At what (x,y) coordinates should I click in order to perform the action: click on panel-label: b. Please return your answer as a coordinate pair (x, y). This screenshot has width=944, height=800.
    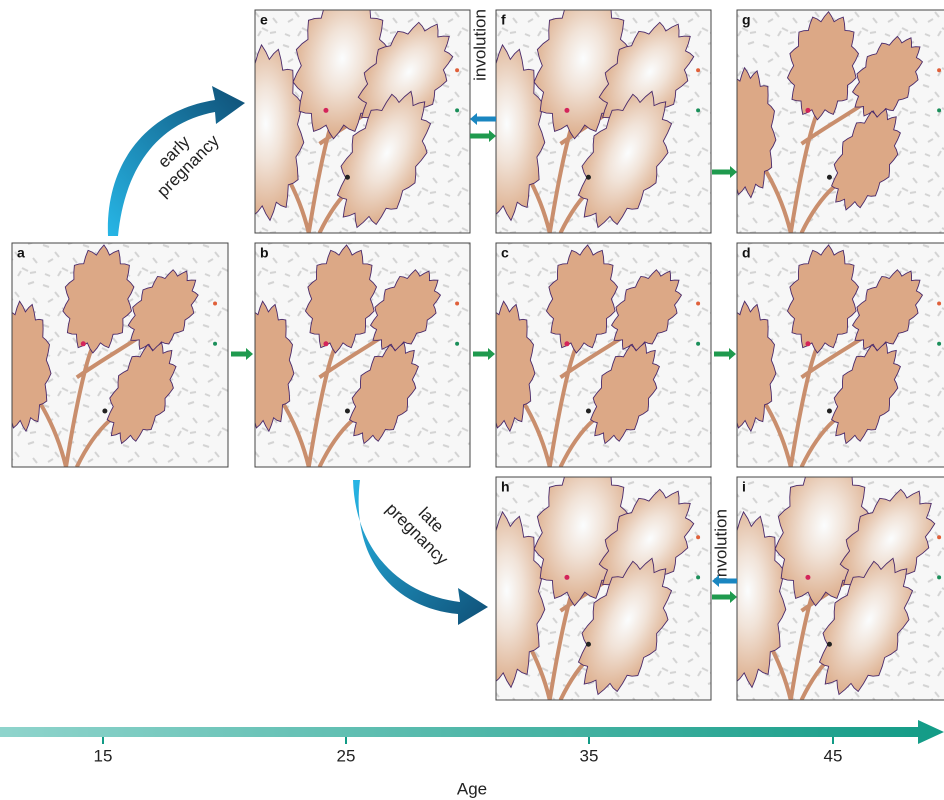
    Looking at the image, I should click on (264, 252).